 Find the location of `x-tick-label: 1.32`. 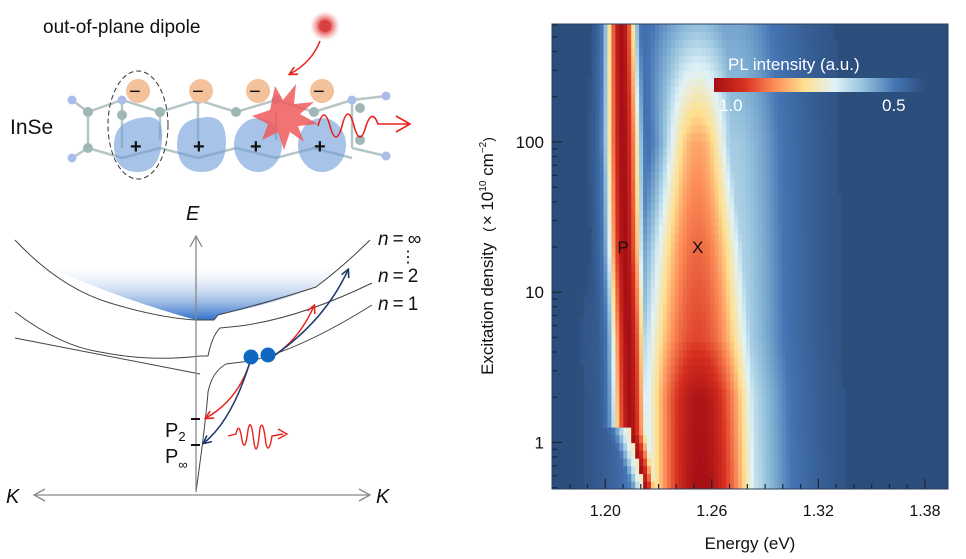

x-tick-label: 1.32 is located at coordinates (818, 511).